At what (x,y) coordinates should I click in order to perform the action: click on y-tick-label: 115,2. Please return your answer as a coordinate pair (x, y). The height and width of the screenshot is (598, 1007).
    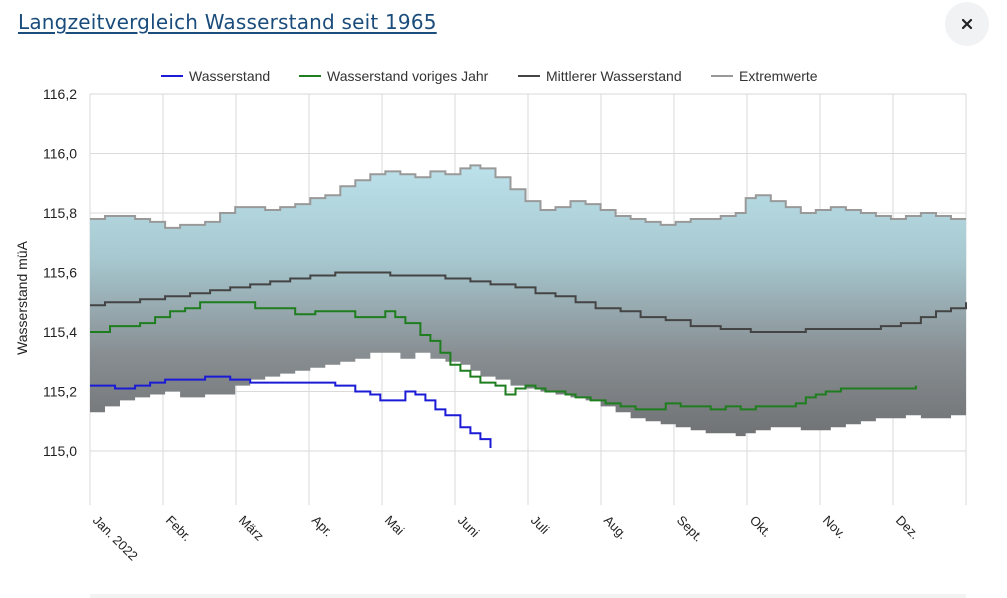
    Looking at the image, I should click on (60, 392).